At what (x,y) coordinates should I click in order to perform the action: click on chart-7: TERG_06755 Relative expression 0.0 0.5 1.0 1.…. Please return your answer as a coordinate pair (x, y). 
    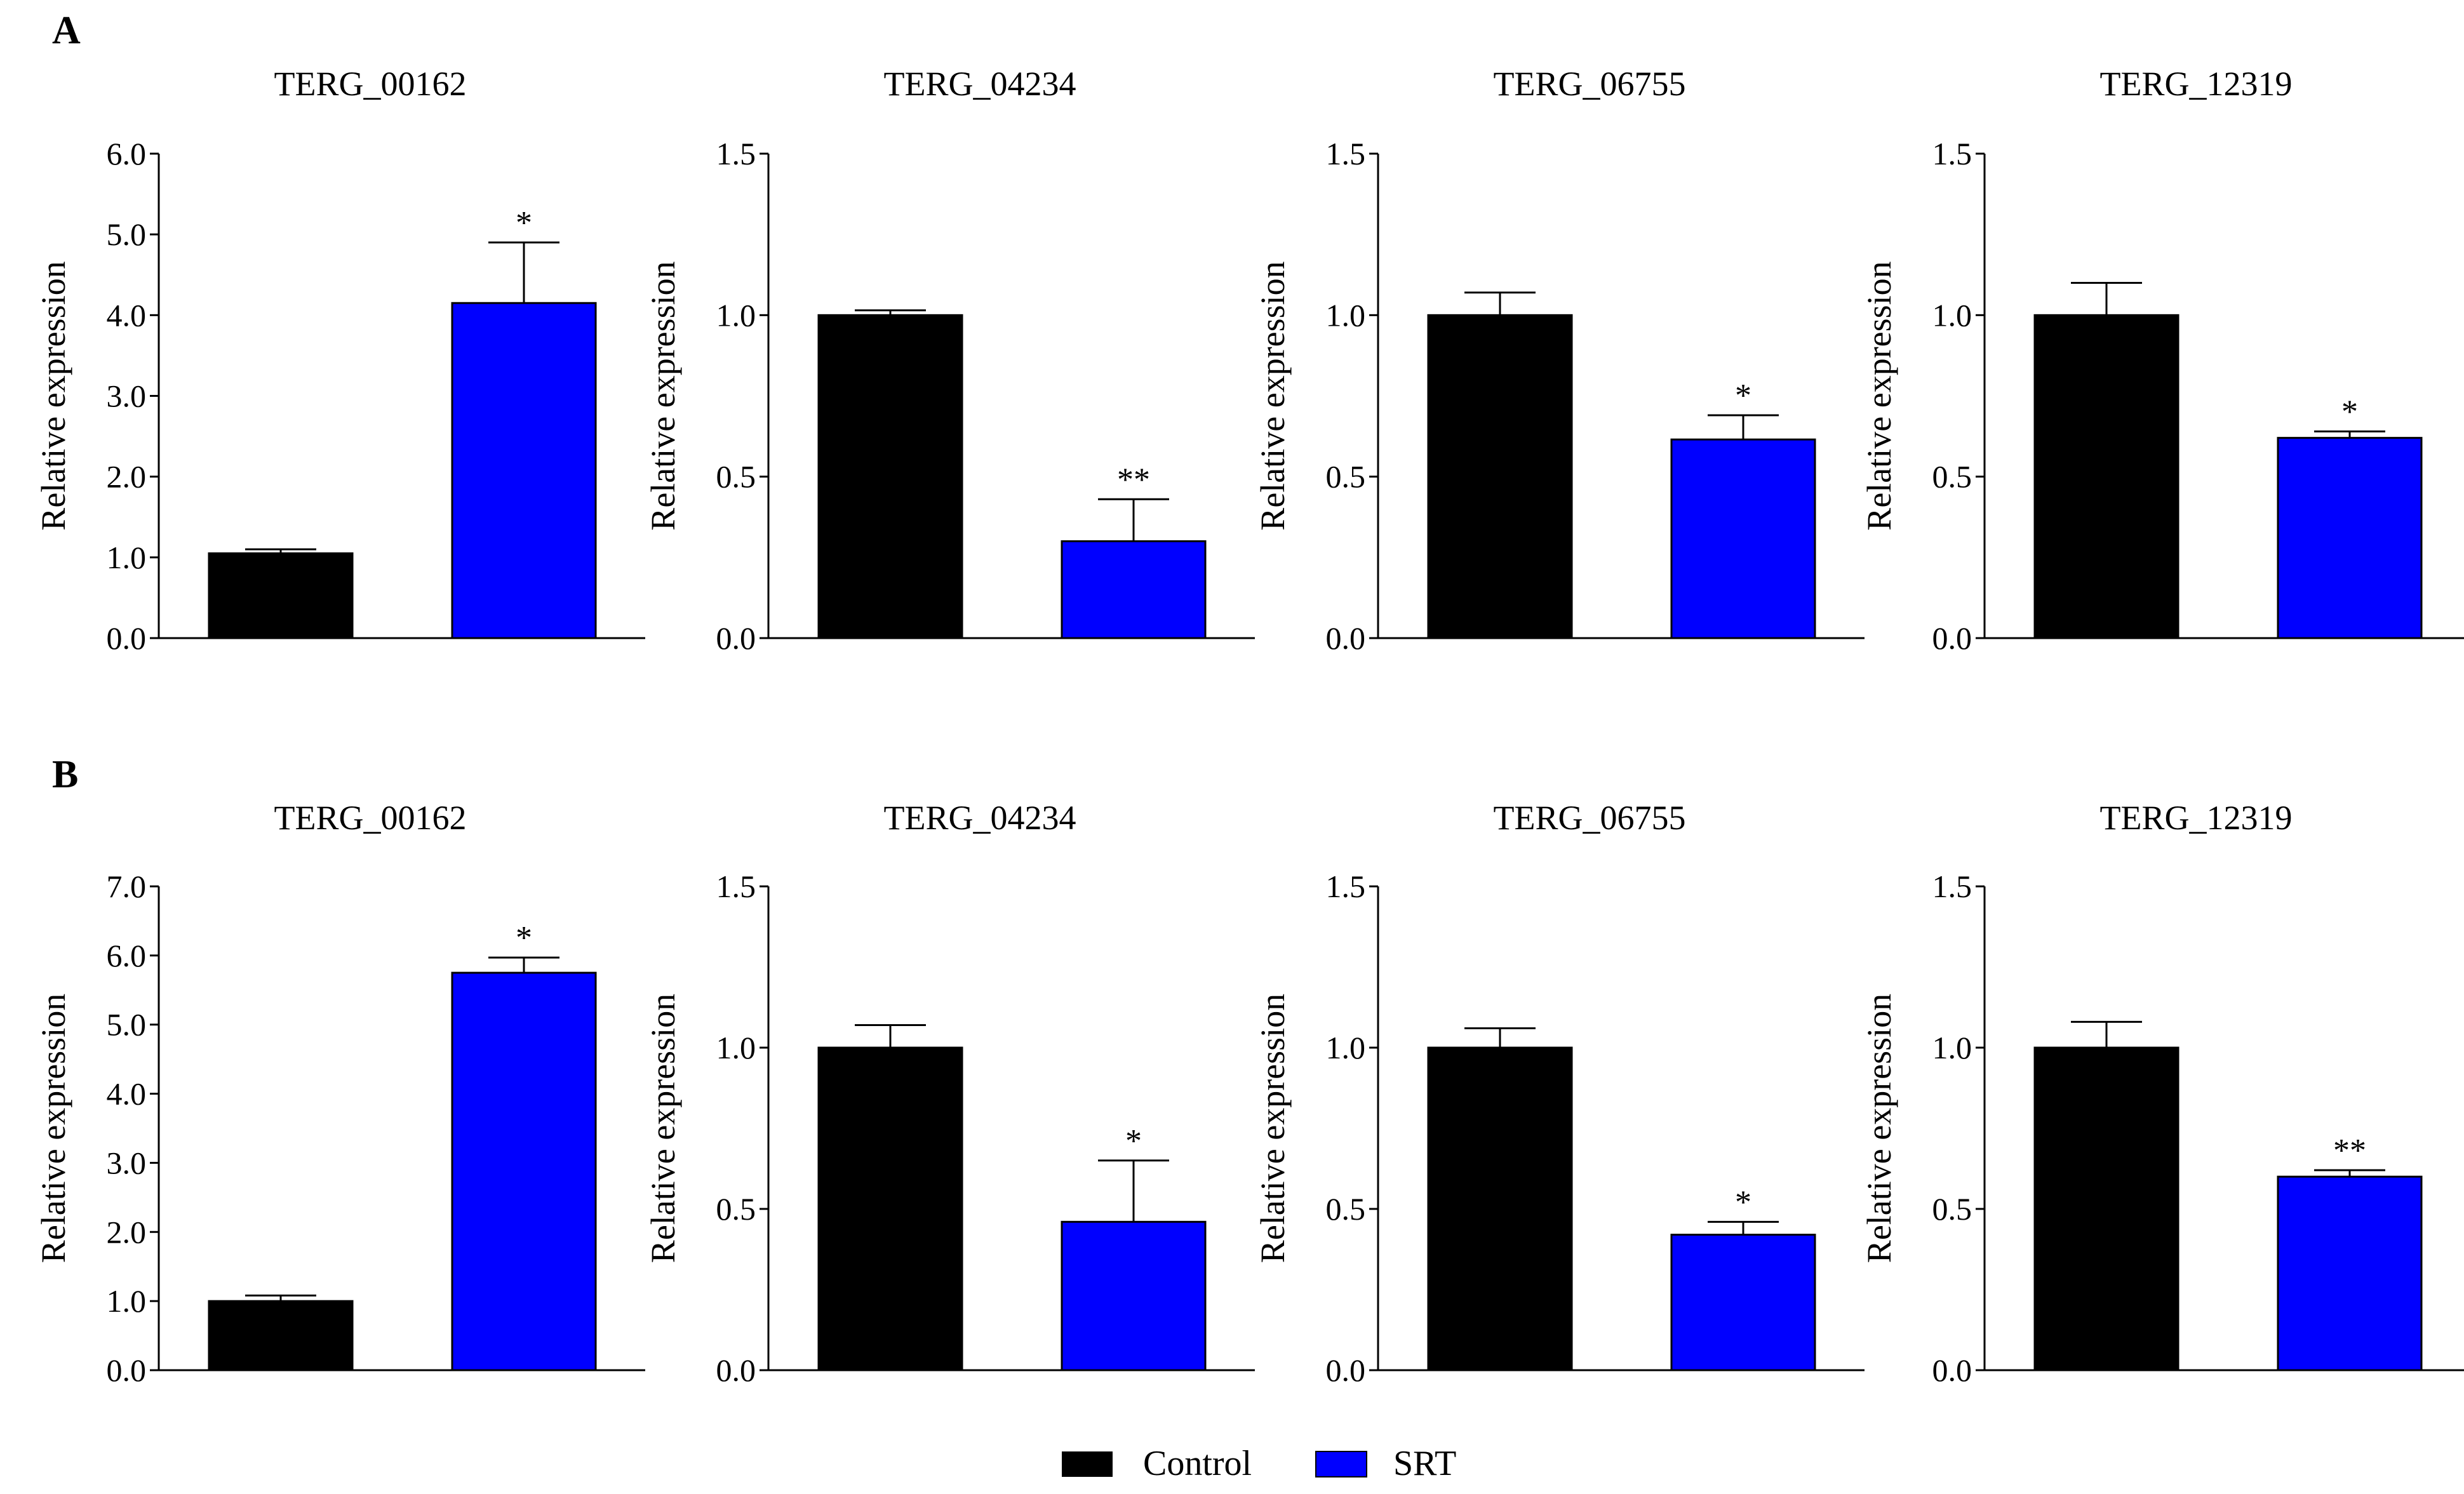
    Looking at the image, I should click on (1559, 1093).